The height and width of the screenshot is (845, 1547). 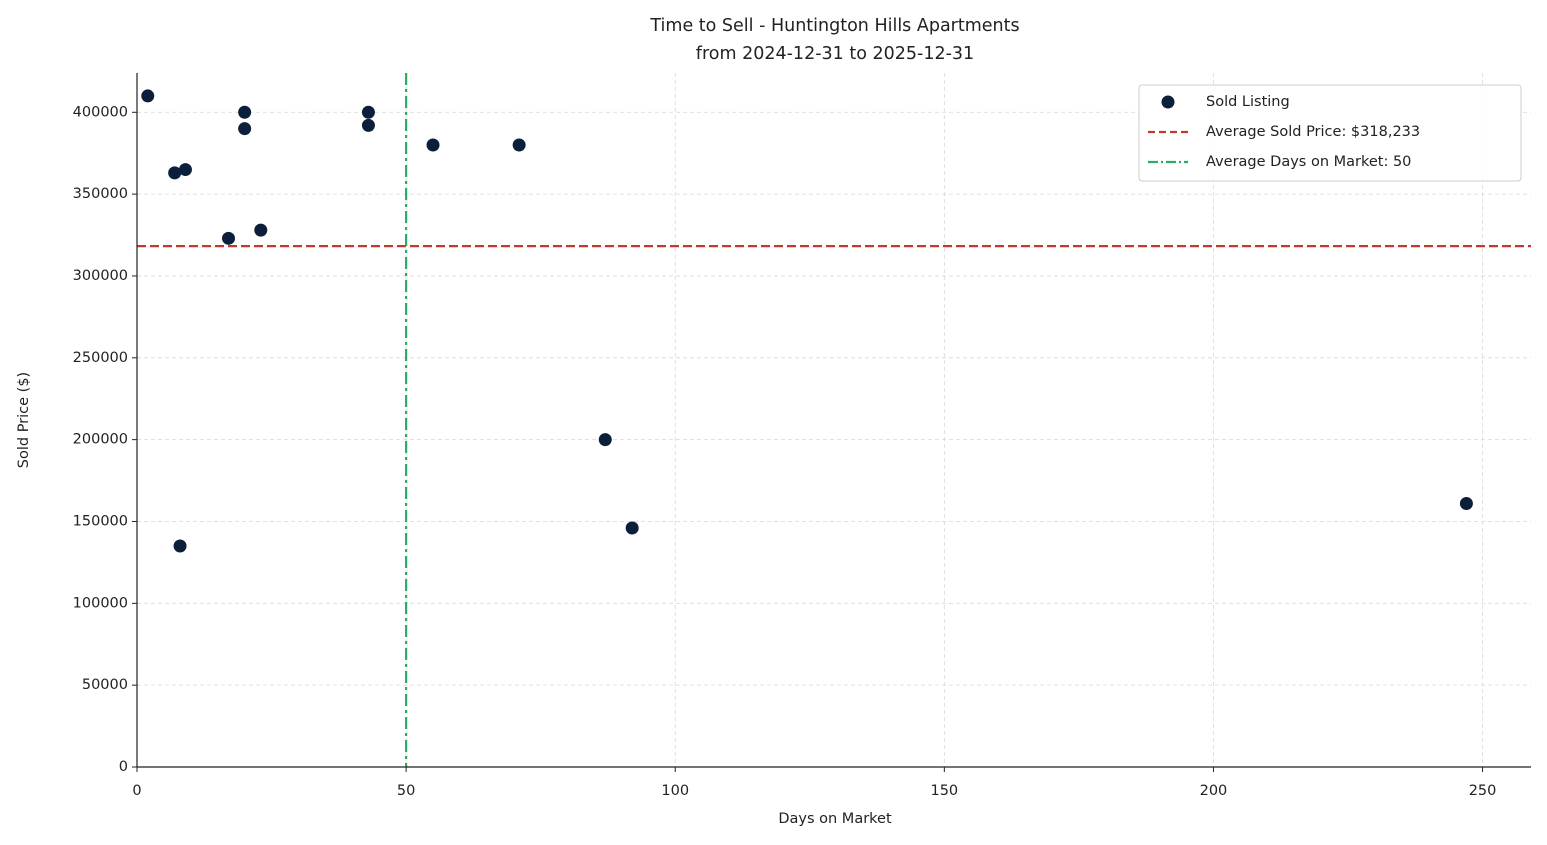 What do you see at coordinates (1483, 791) in the screenshot?
I see `x-tick-label: 250` at bounding box center [1483, 791].